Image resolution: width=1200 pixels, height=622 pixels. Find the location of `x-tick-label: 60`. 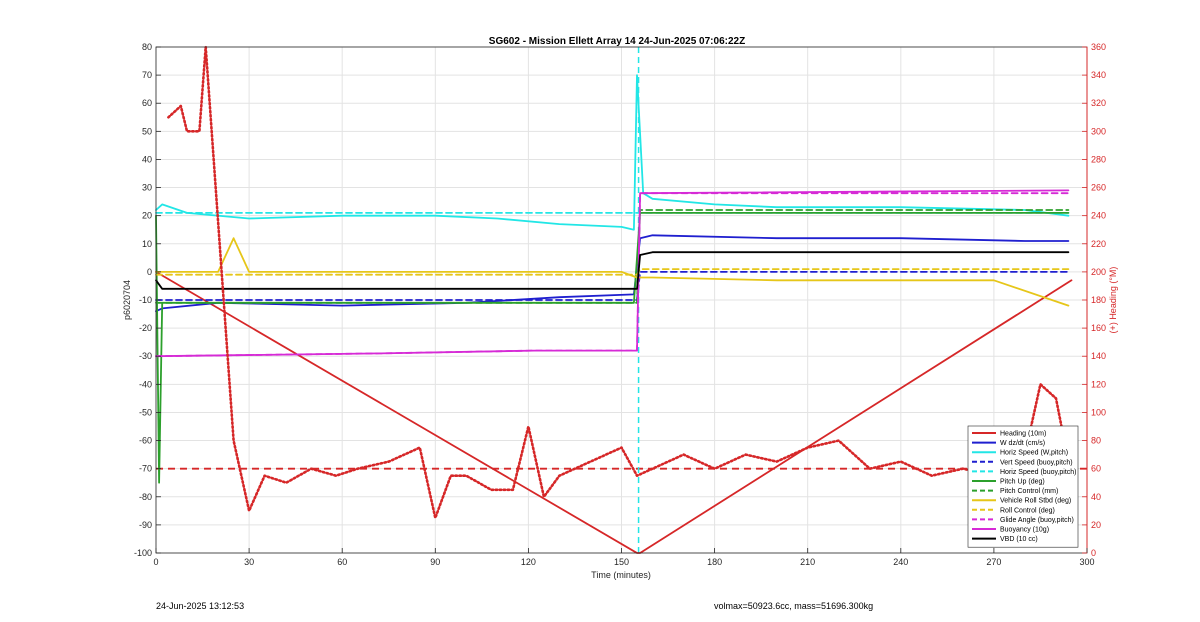

x-tick-label: 60 is located at coordinates (342, 562).